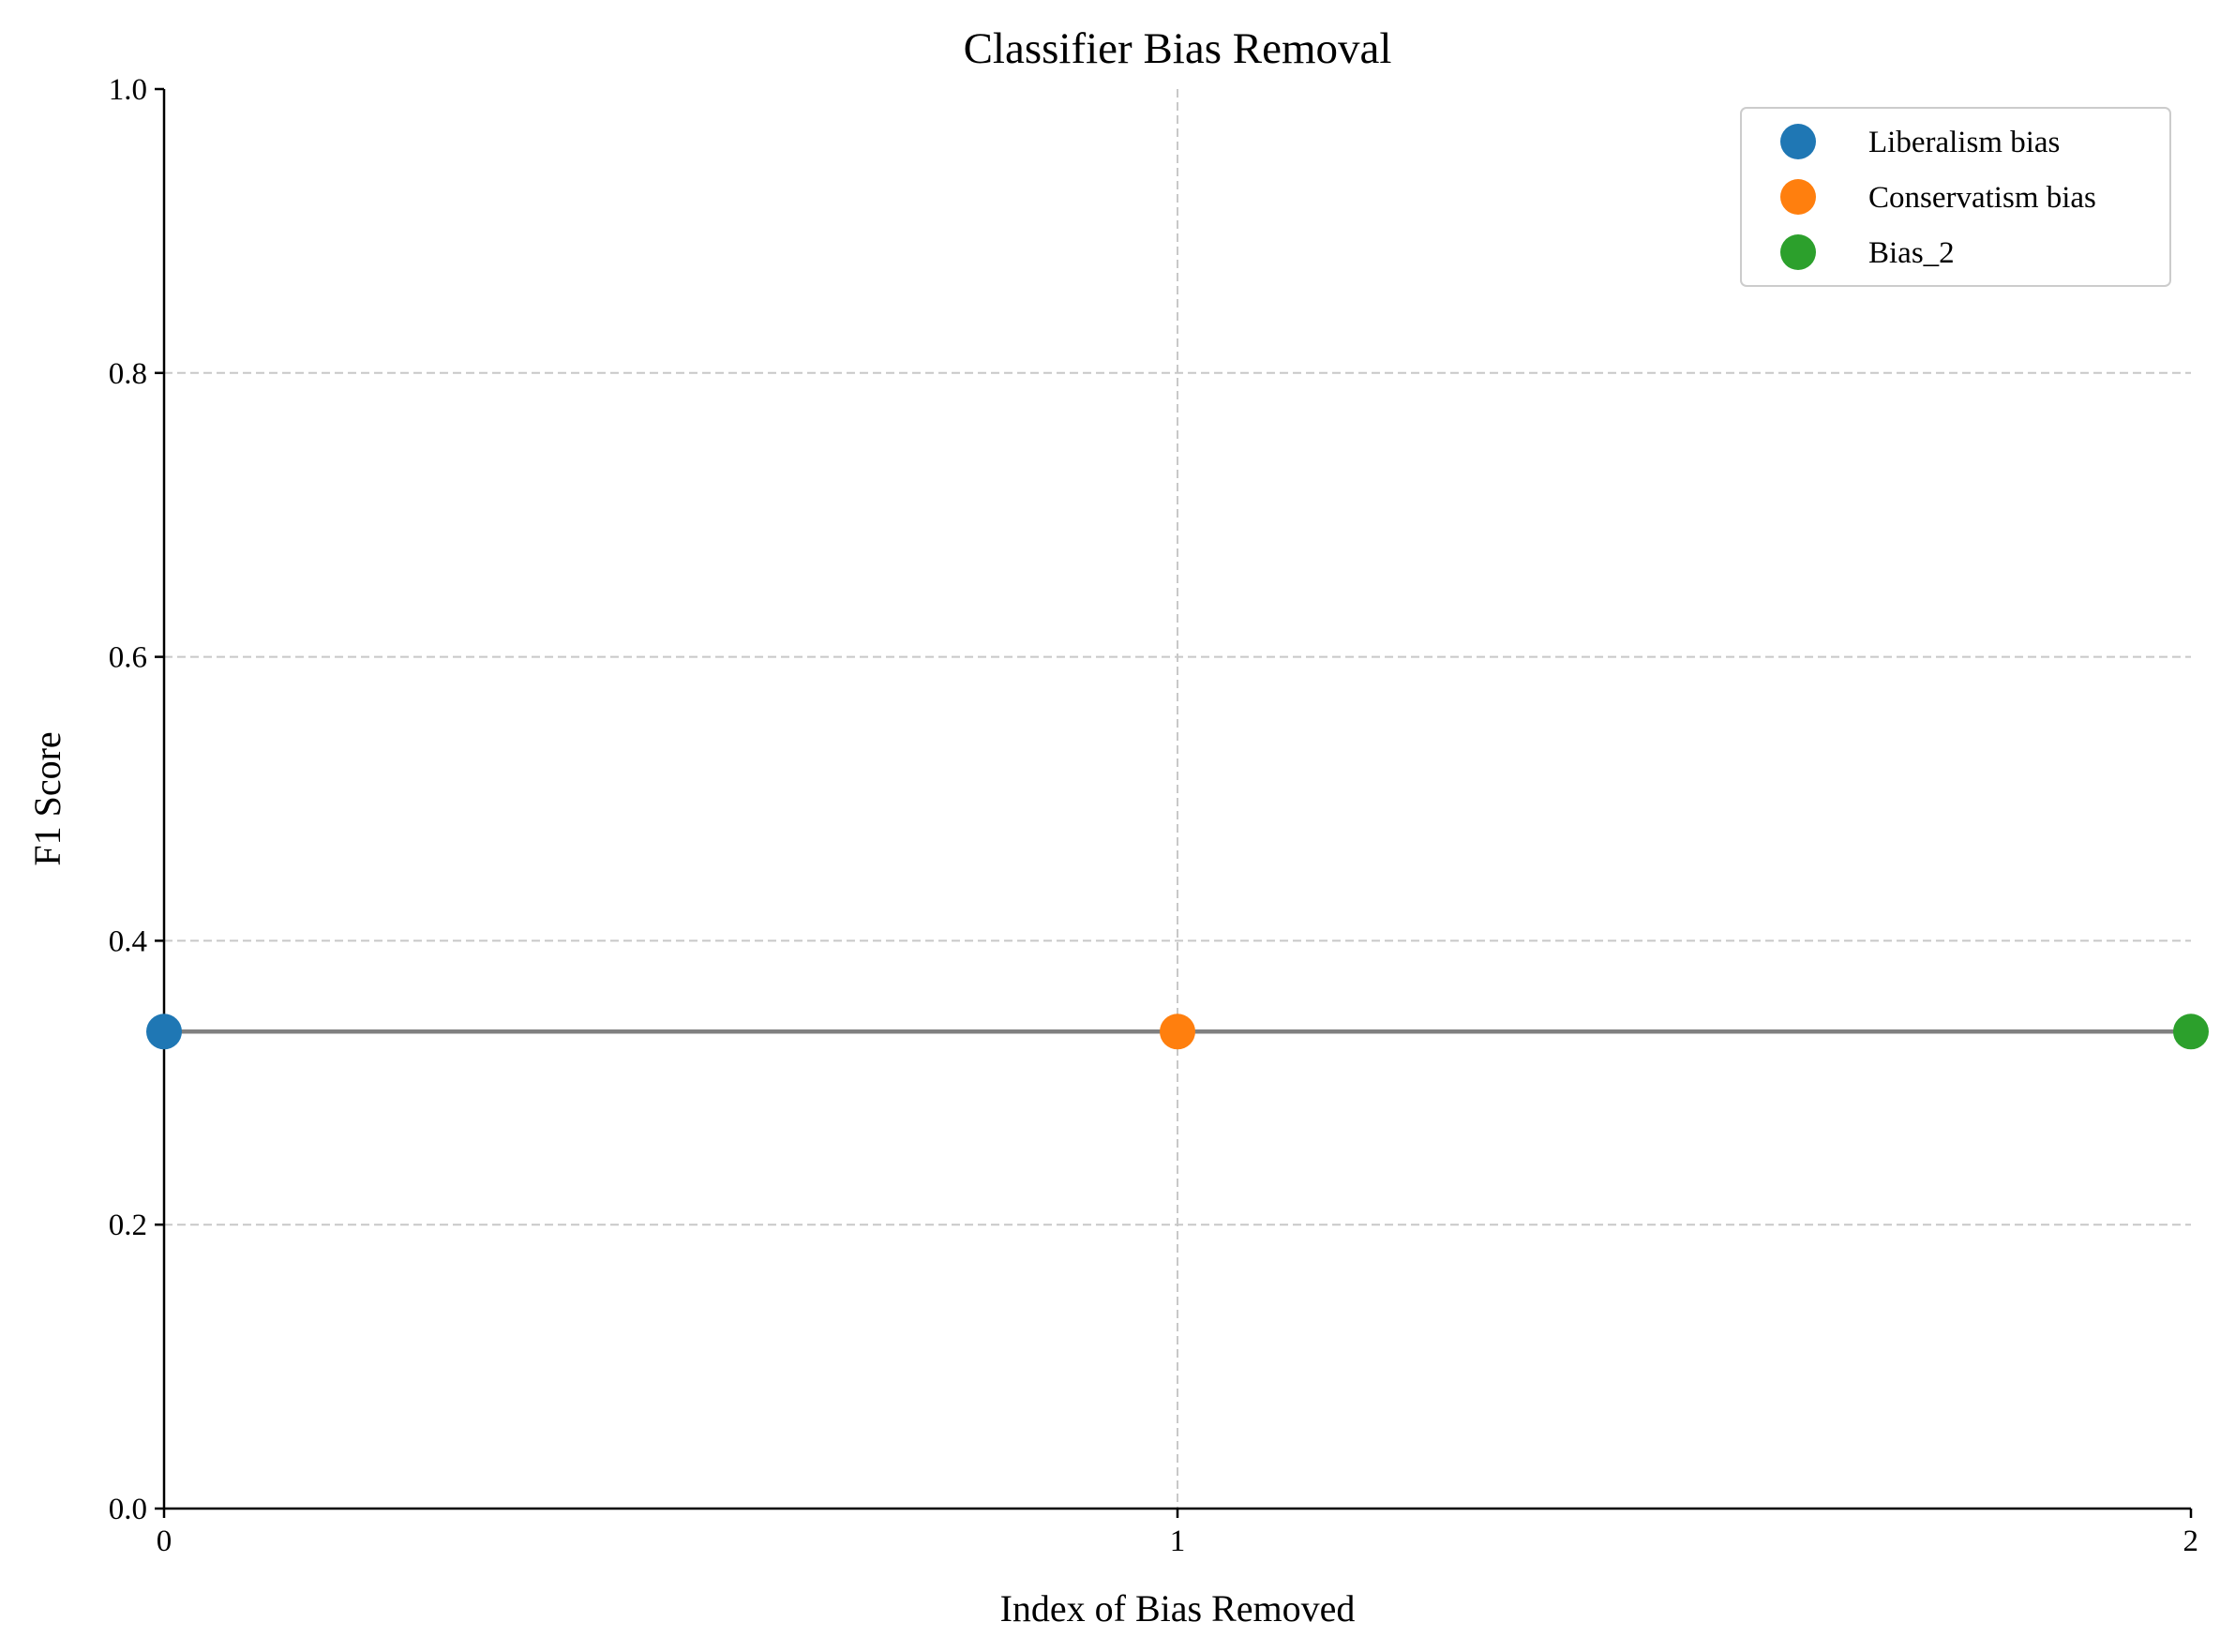  Describe the element at coordinates (1964, 142) in the screenshot. I see `legend-label: Liberalism bias` at that location.